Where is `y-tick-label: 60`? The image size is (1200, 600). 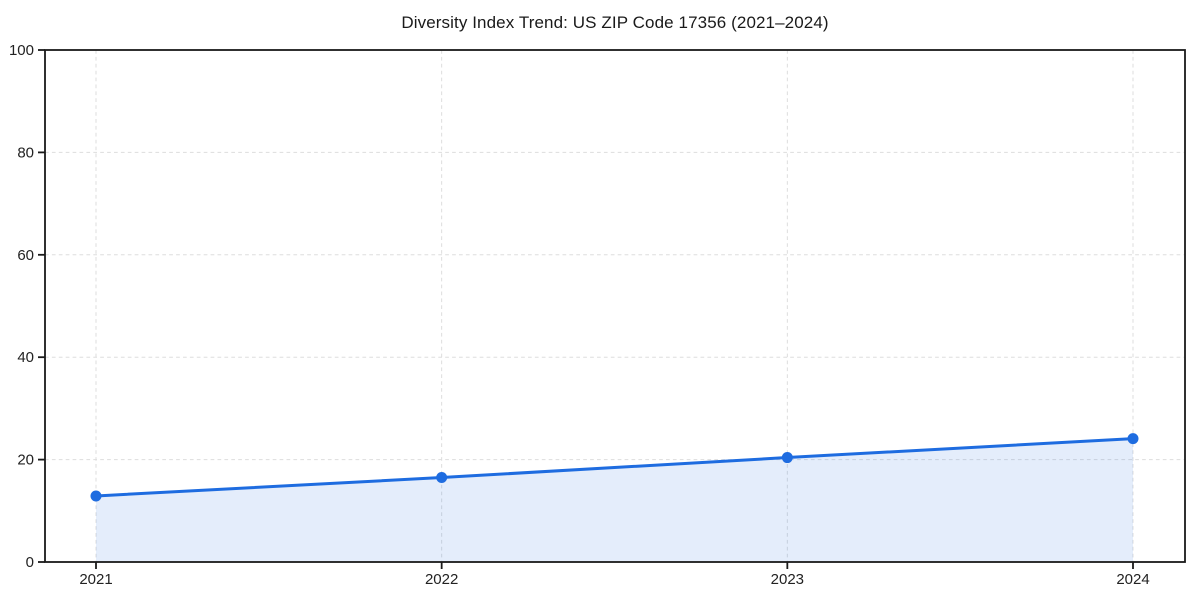
y-tick-label: 60 is located at coordinates (25, 255).